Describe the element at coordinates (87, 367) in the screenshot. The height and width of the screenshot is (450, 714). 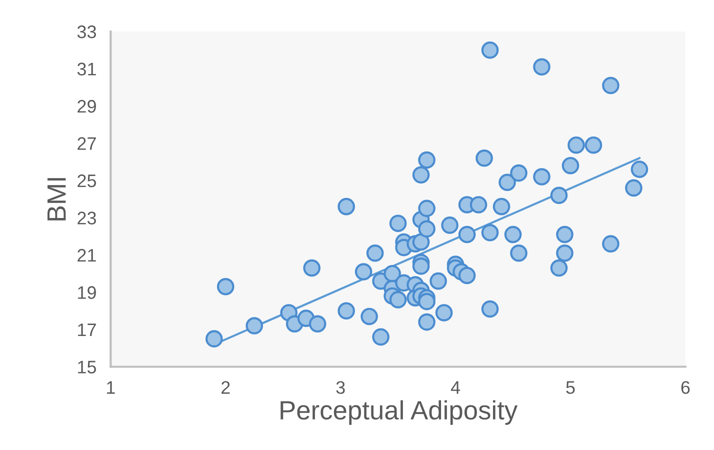
I see `y-tick-label: 15` at that location.